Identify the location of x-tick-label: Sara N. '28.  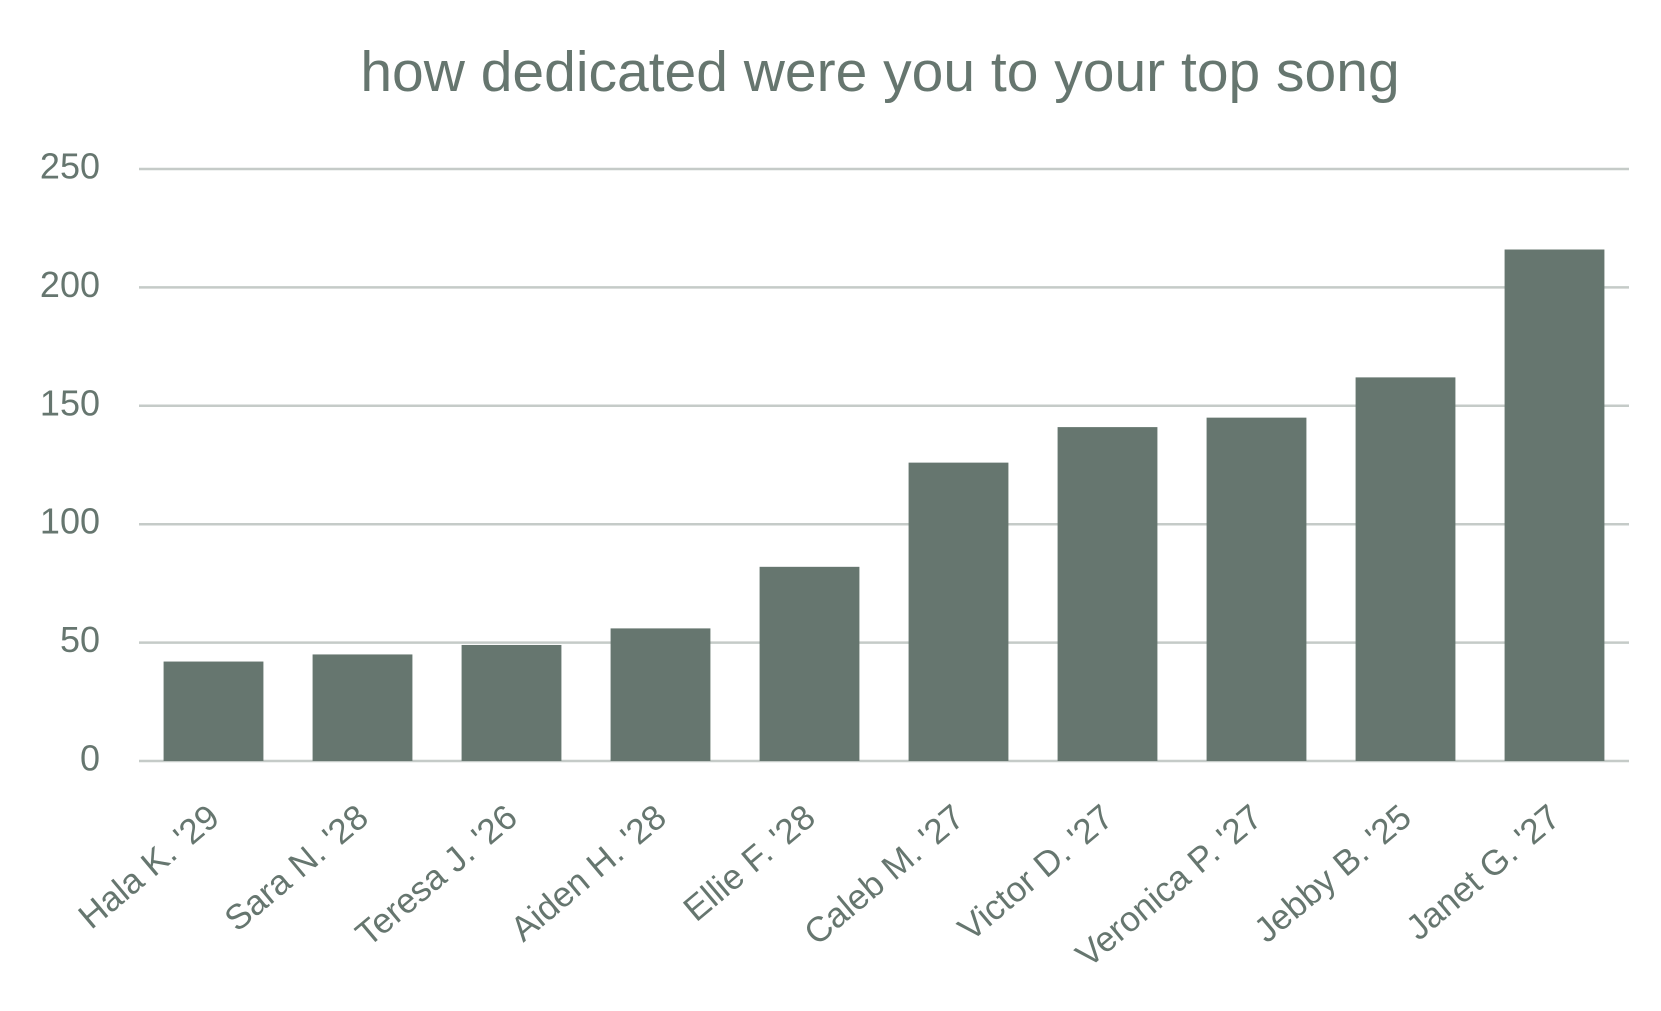
(296, 868).